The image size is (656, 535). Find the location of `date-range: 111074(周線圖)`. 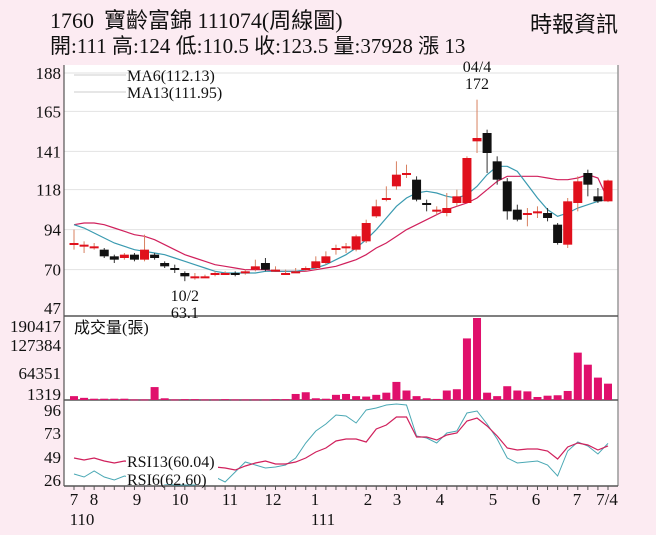

date-range: 111074(周線圖) is located at coordinates (270, 20).